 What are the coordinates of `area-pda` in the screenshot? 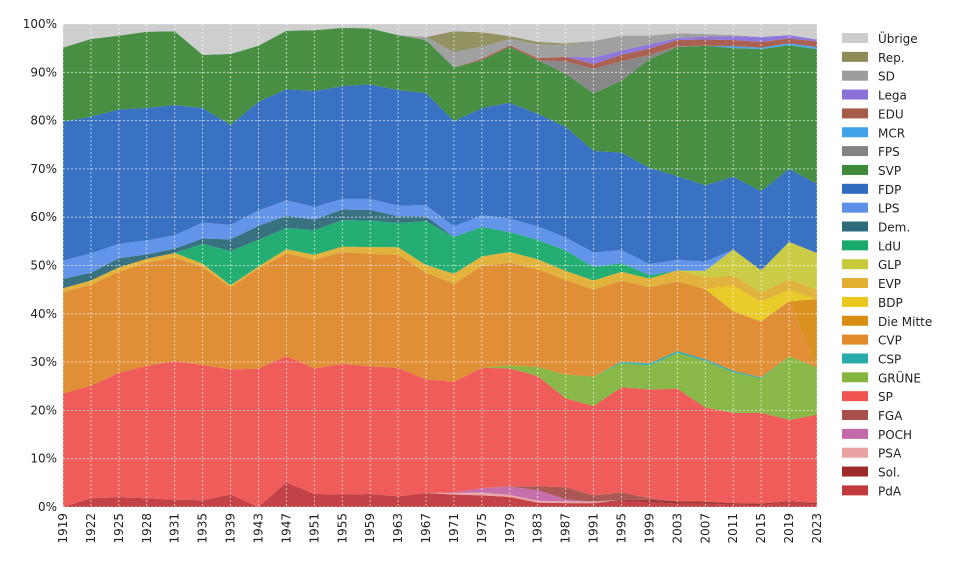 It's located at (440, 494).